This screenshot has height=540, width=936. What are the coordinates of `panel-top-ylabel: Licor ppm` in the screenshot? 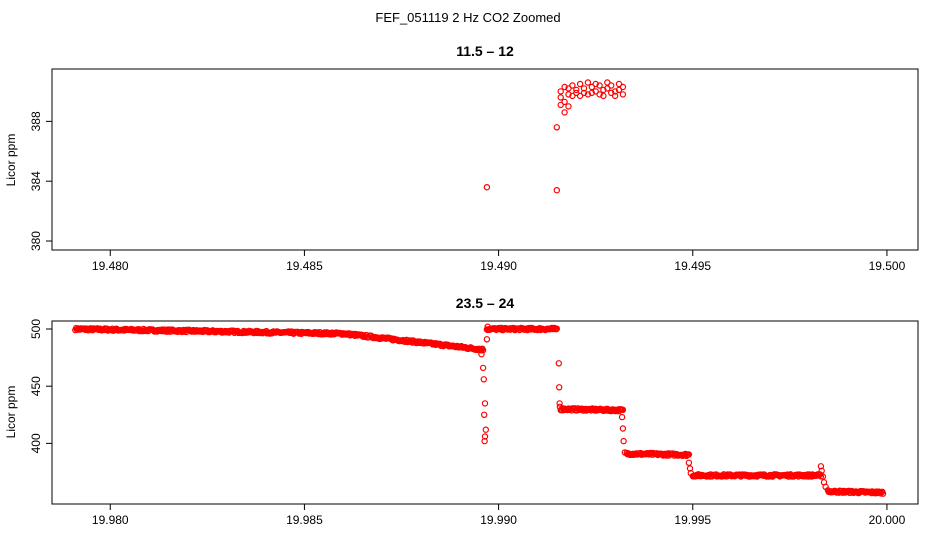 It's located at (11, 160).